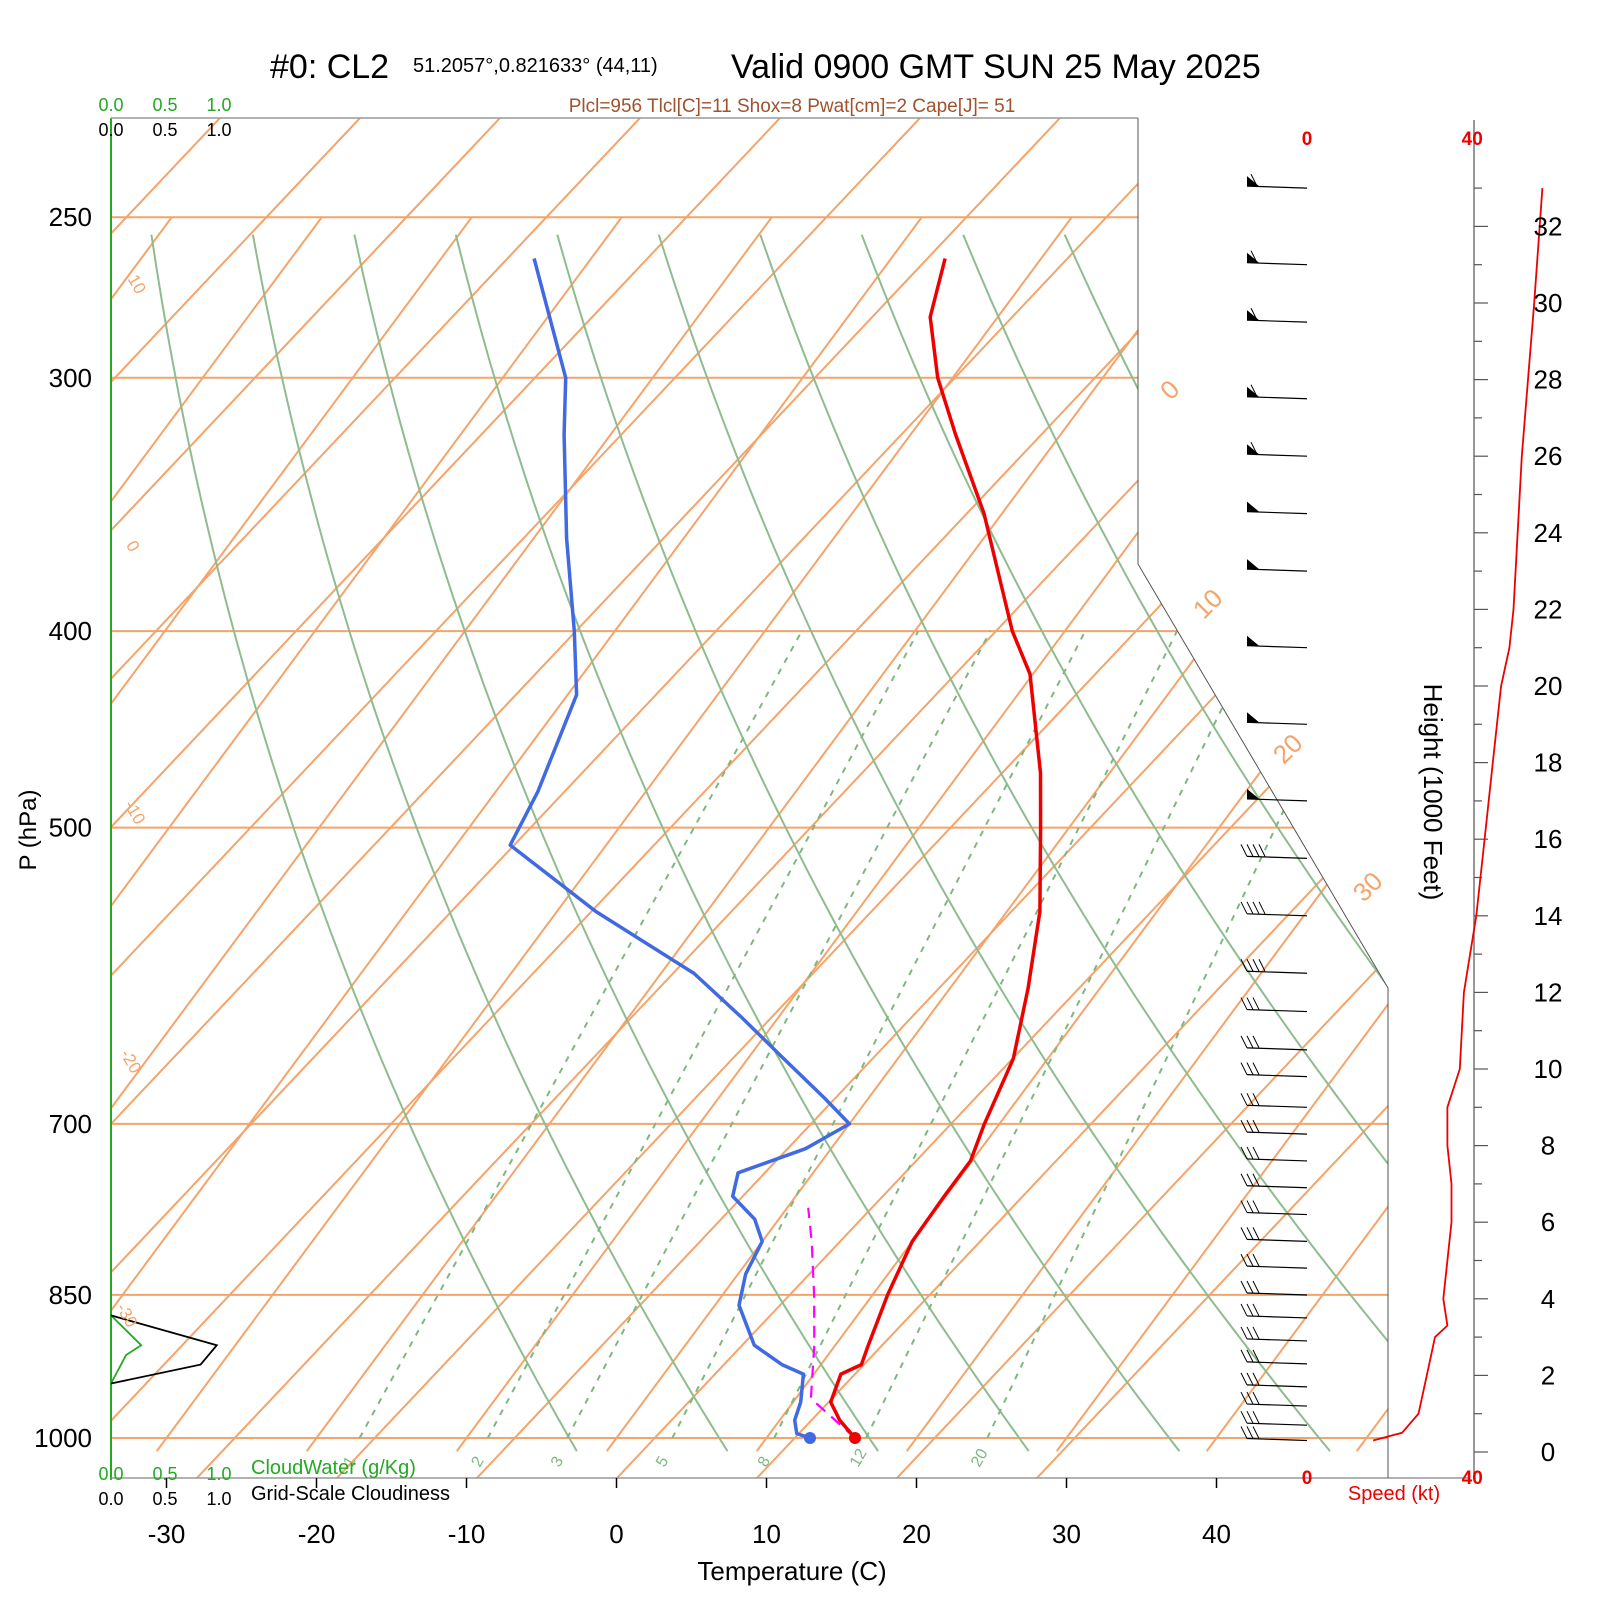 Image resolution: width=1600 pixels, height=1600 pixels. Describe the element at coordinates (70, 828) in the screenshot. I see `pressure-tick-label: 500` at that location.